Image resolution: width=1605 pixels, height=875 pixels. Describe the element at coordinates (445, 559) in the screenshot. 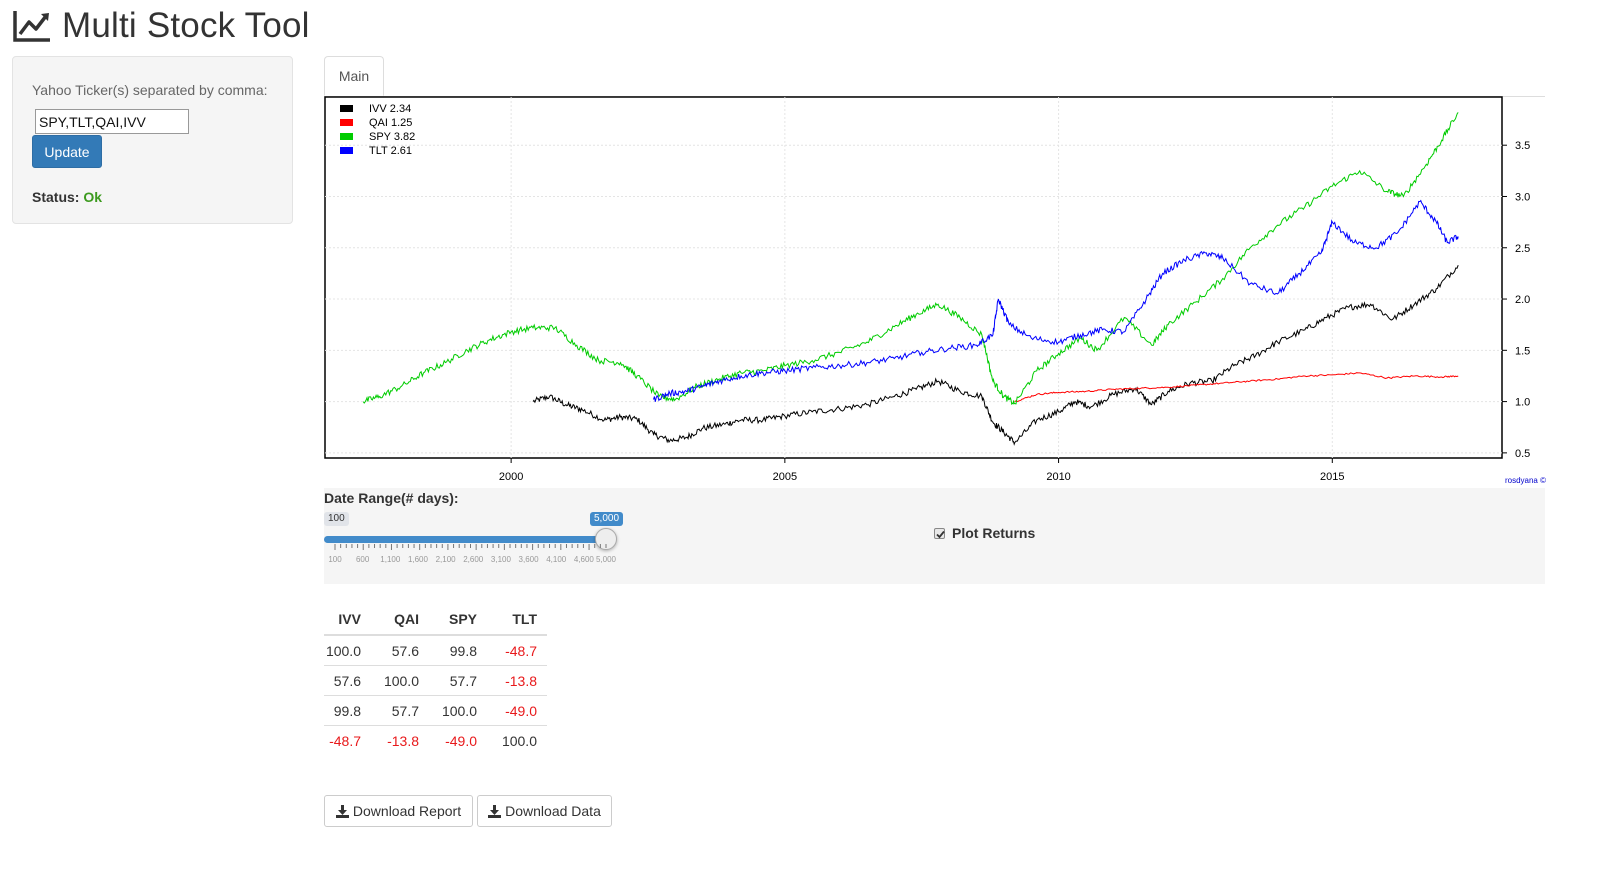

I see `slider-grid-label: 2,100` at that location.